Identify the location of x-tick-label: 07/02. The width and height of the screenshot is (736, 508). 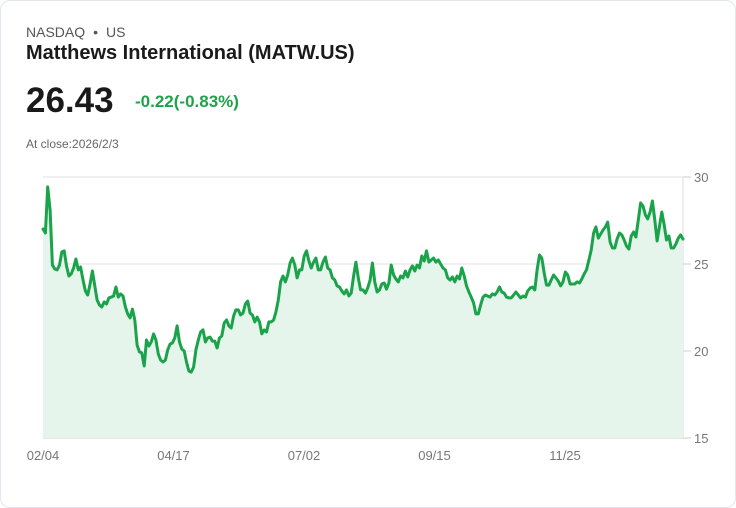
(304, 455).